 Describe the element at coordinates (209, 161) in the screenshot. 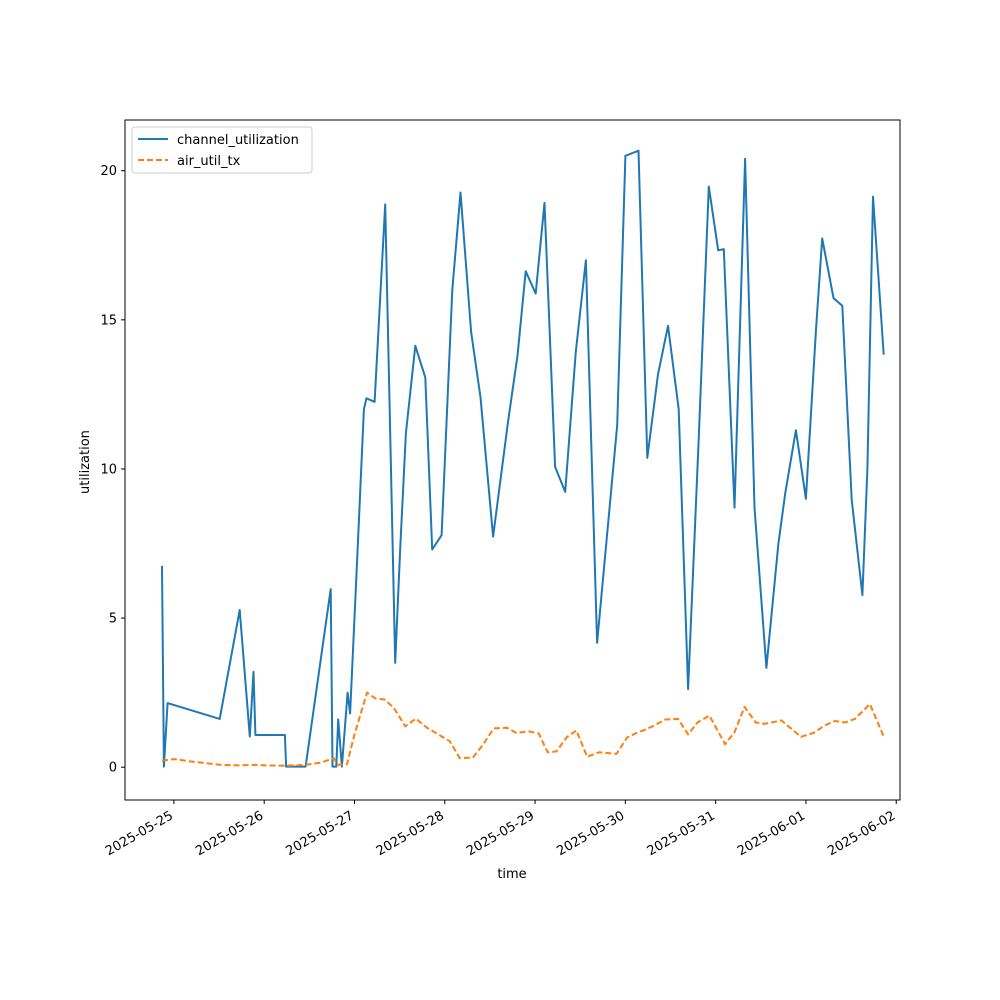

I see `legend-label-air-util-tx: air_util_tx` at that location.